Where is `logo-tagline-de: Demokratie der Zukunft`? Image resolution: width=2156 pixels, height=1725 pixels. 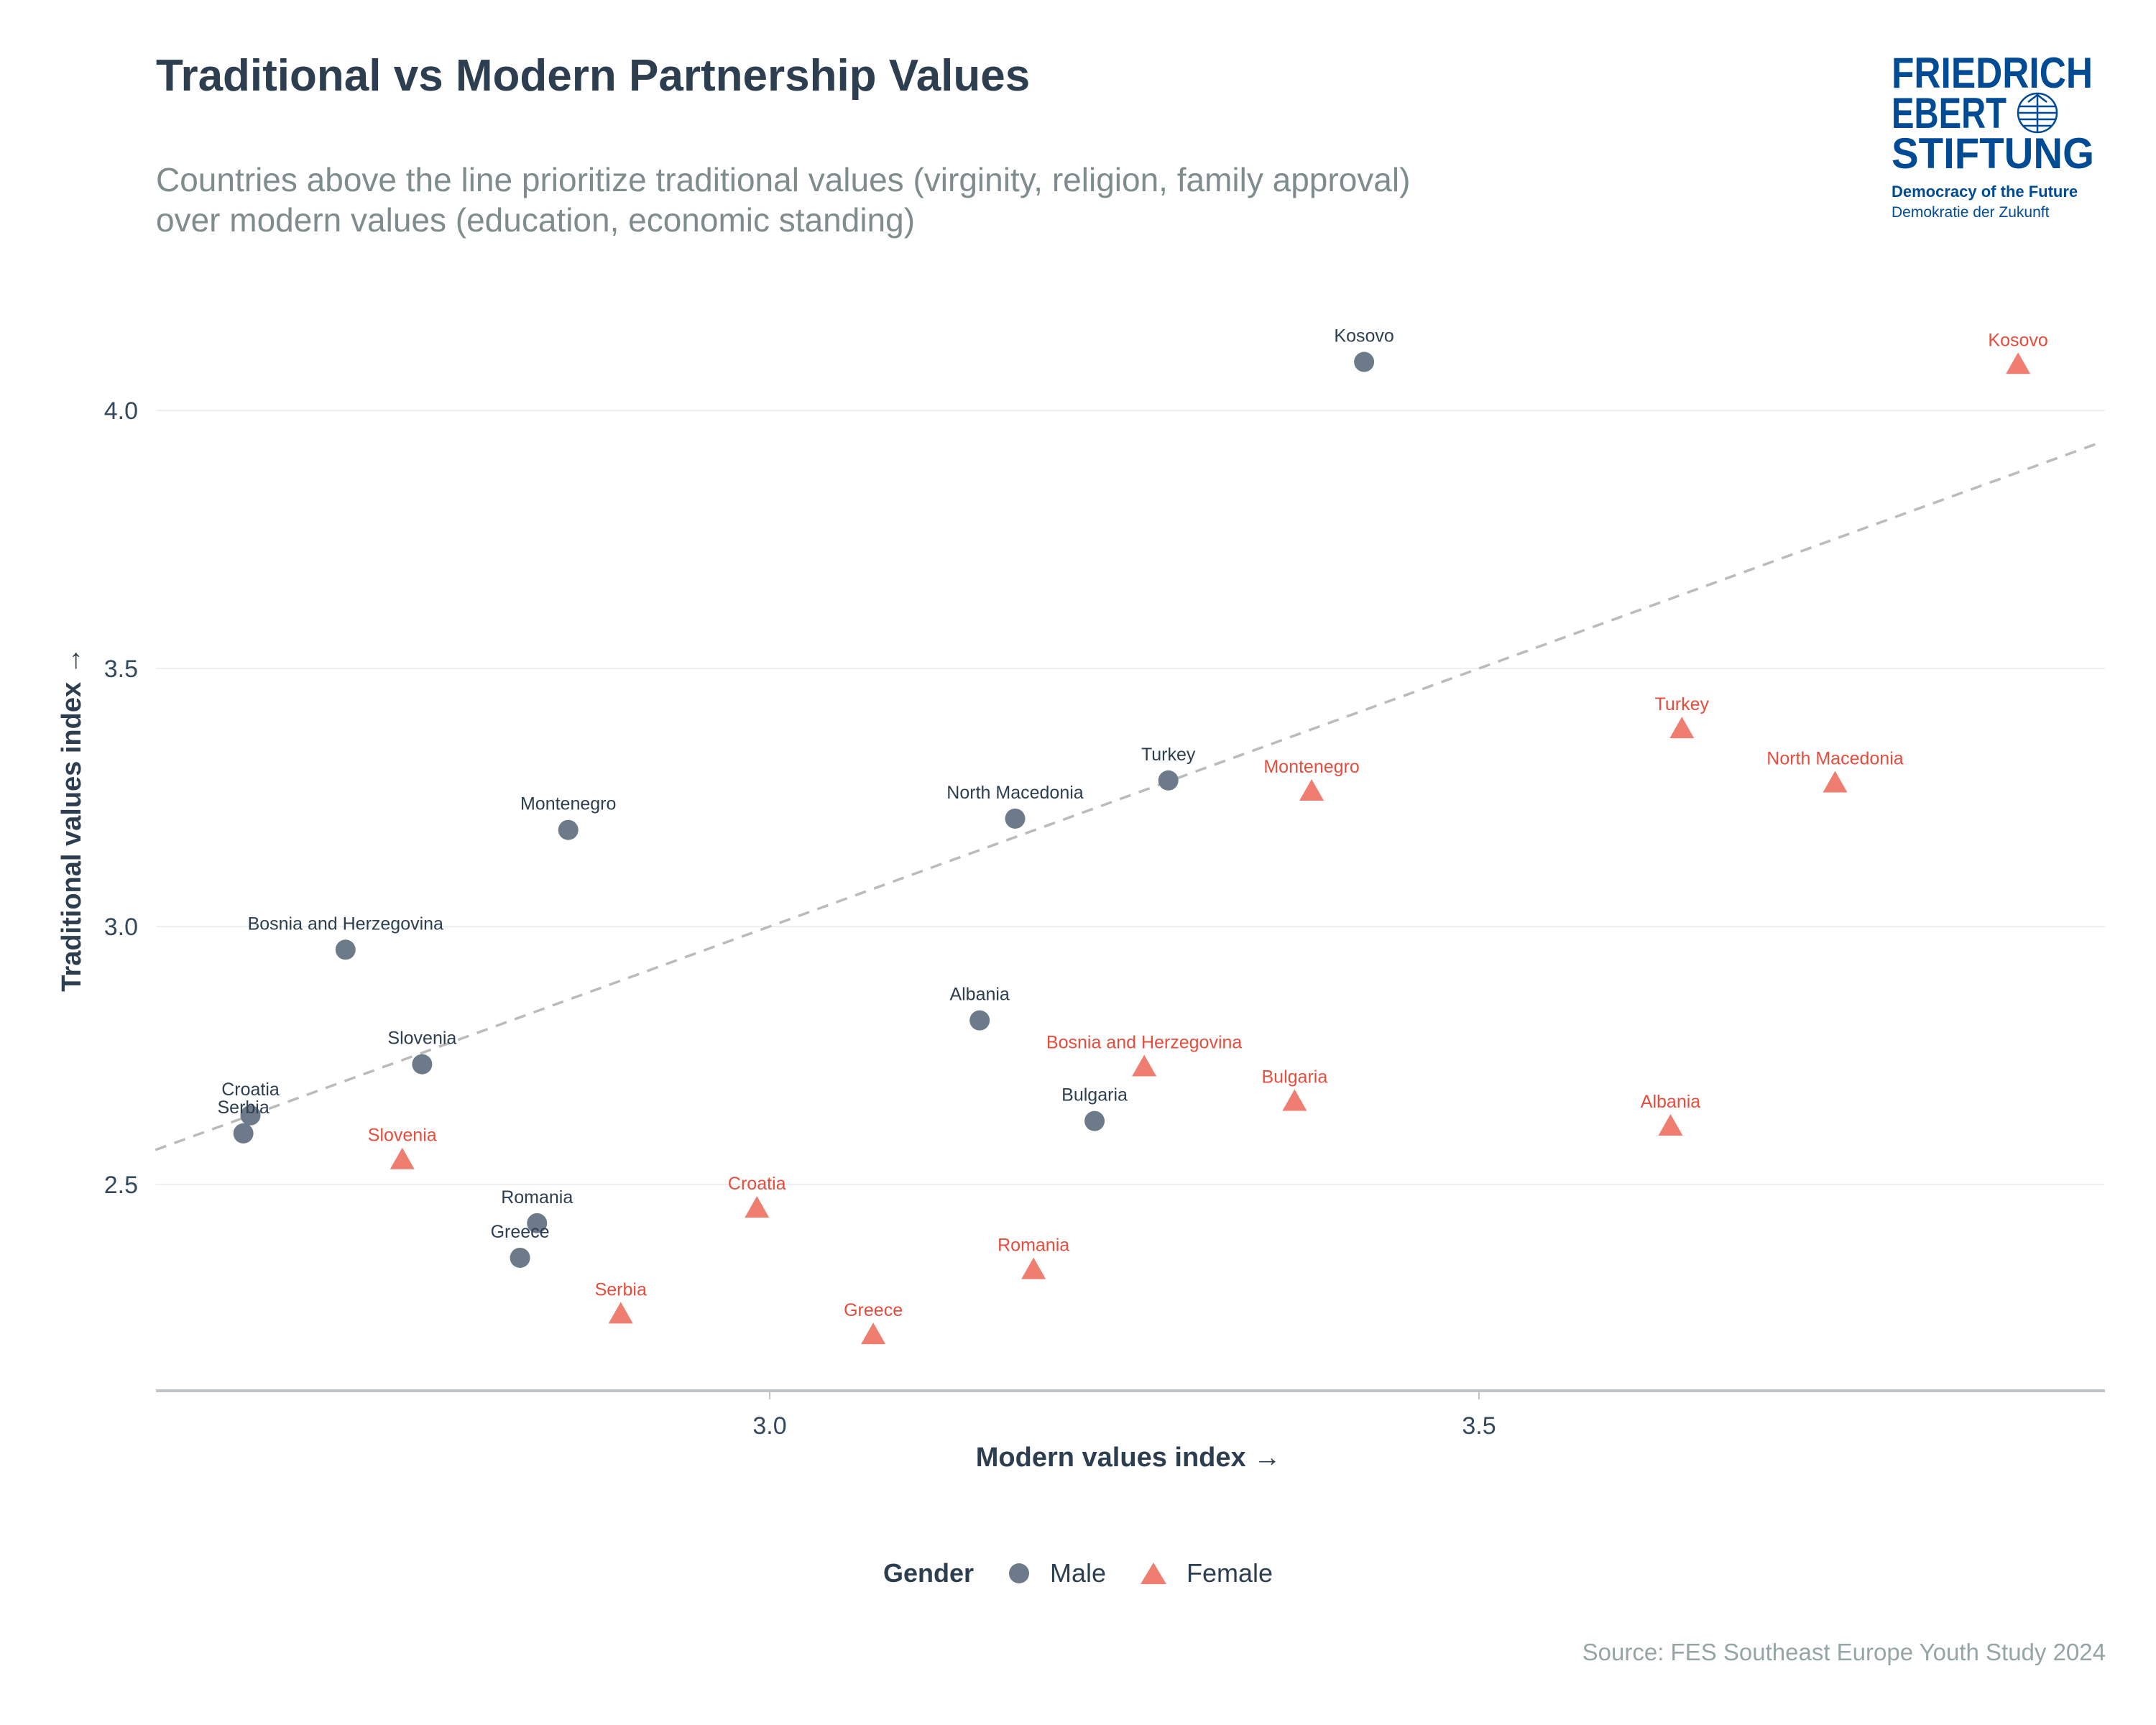
logo-tagline-de: Demokratie der Zukunft is located at coordinates (1971, 212).